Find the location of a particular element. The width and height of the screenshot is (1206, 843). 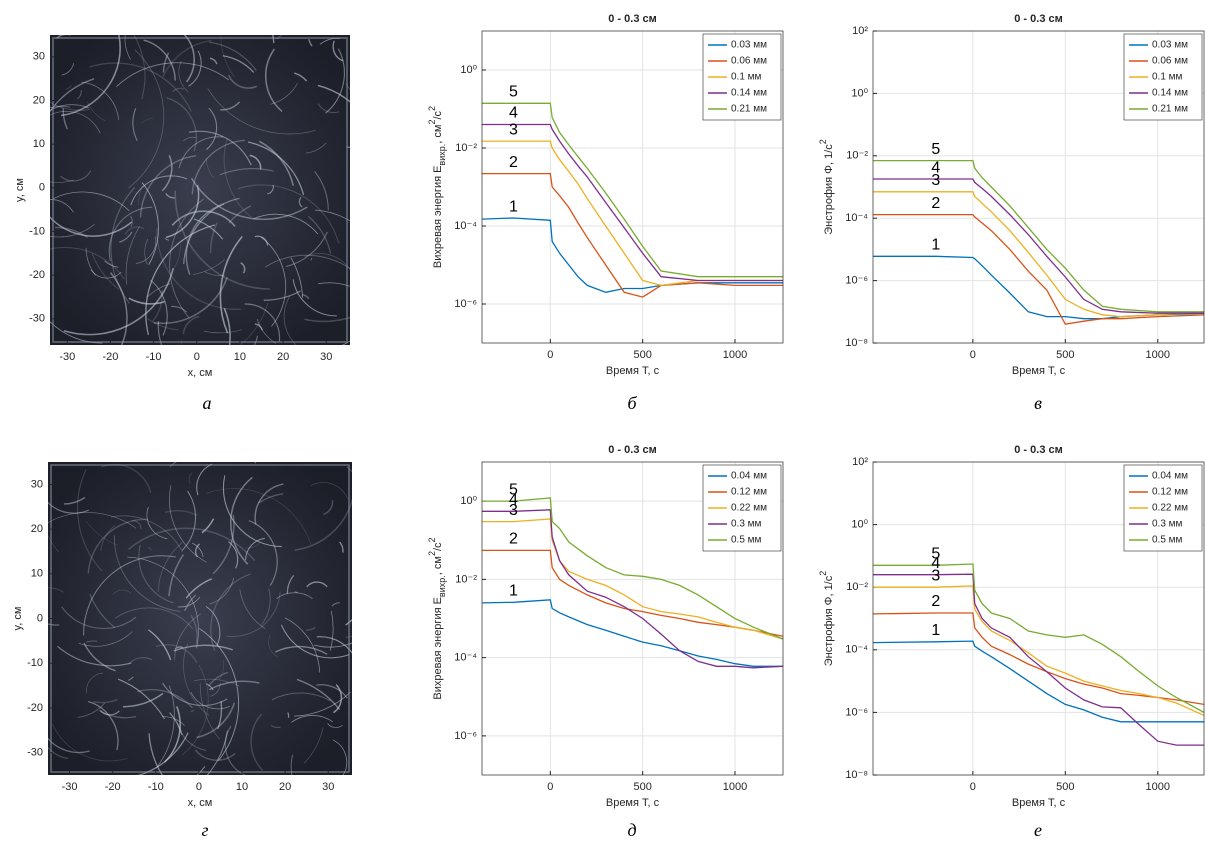

y-axis-label: y, см is located at coordinates (18, 619).